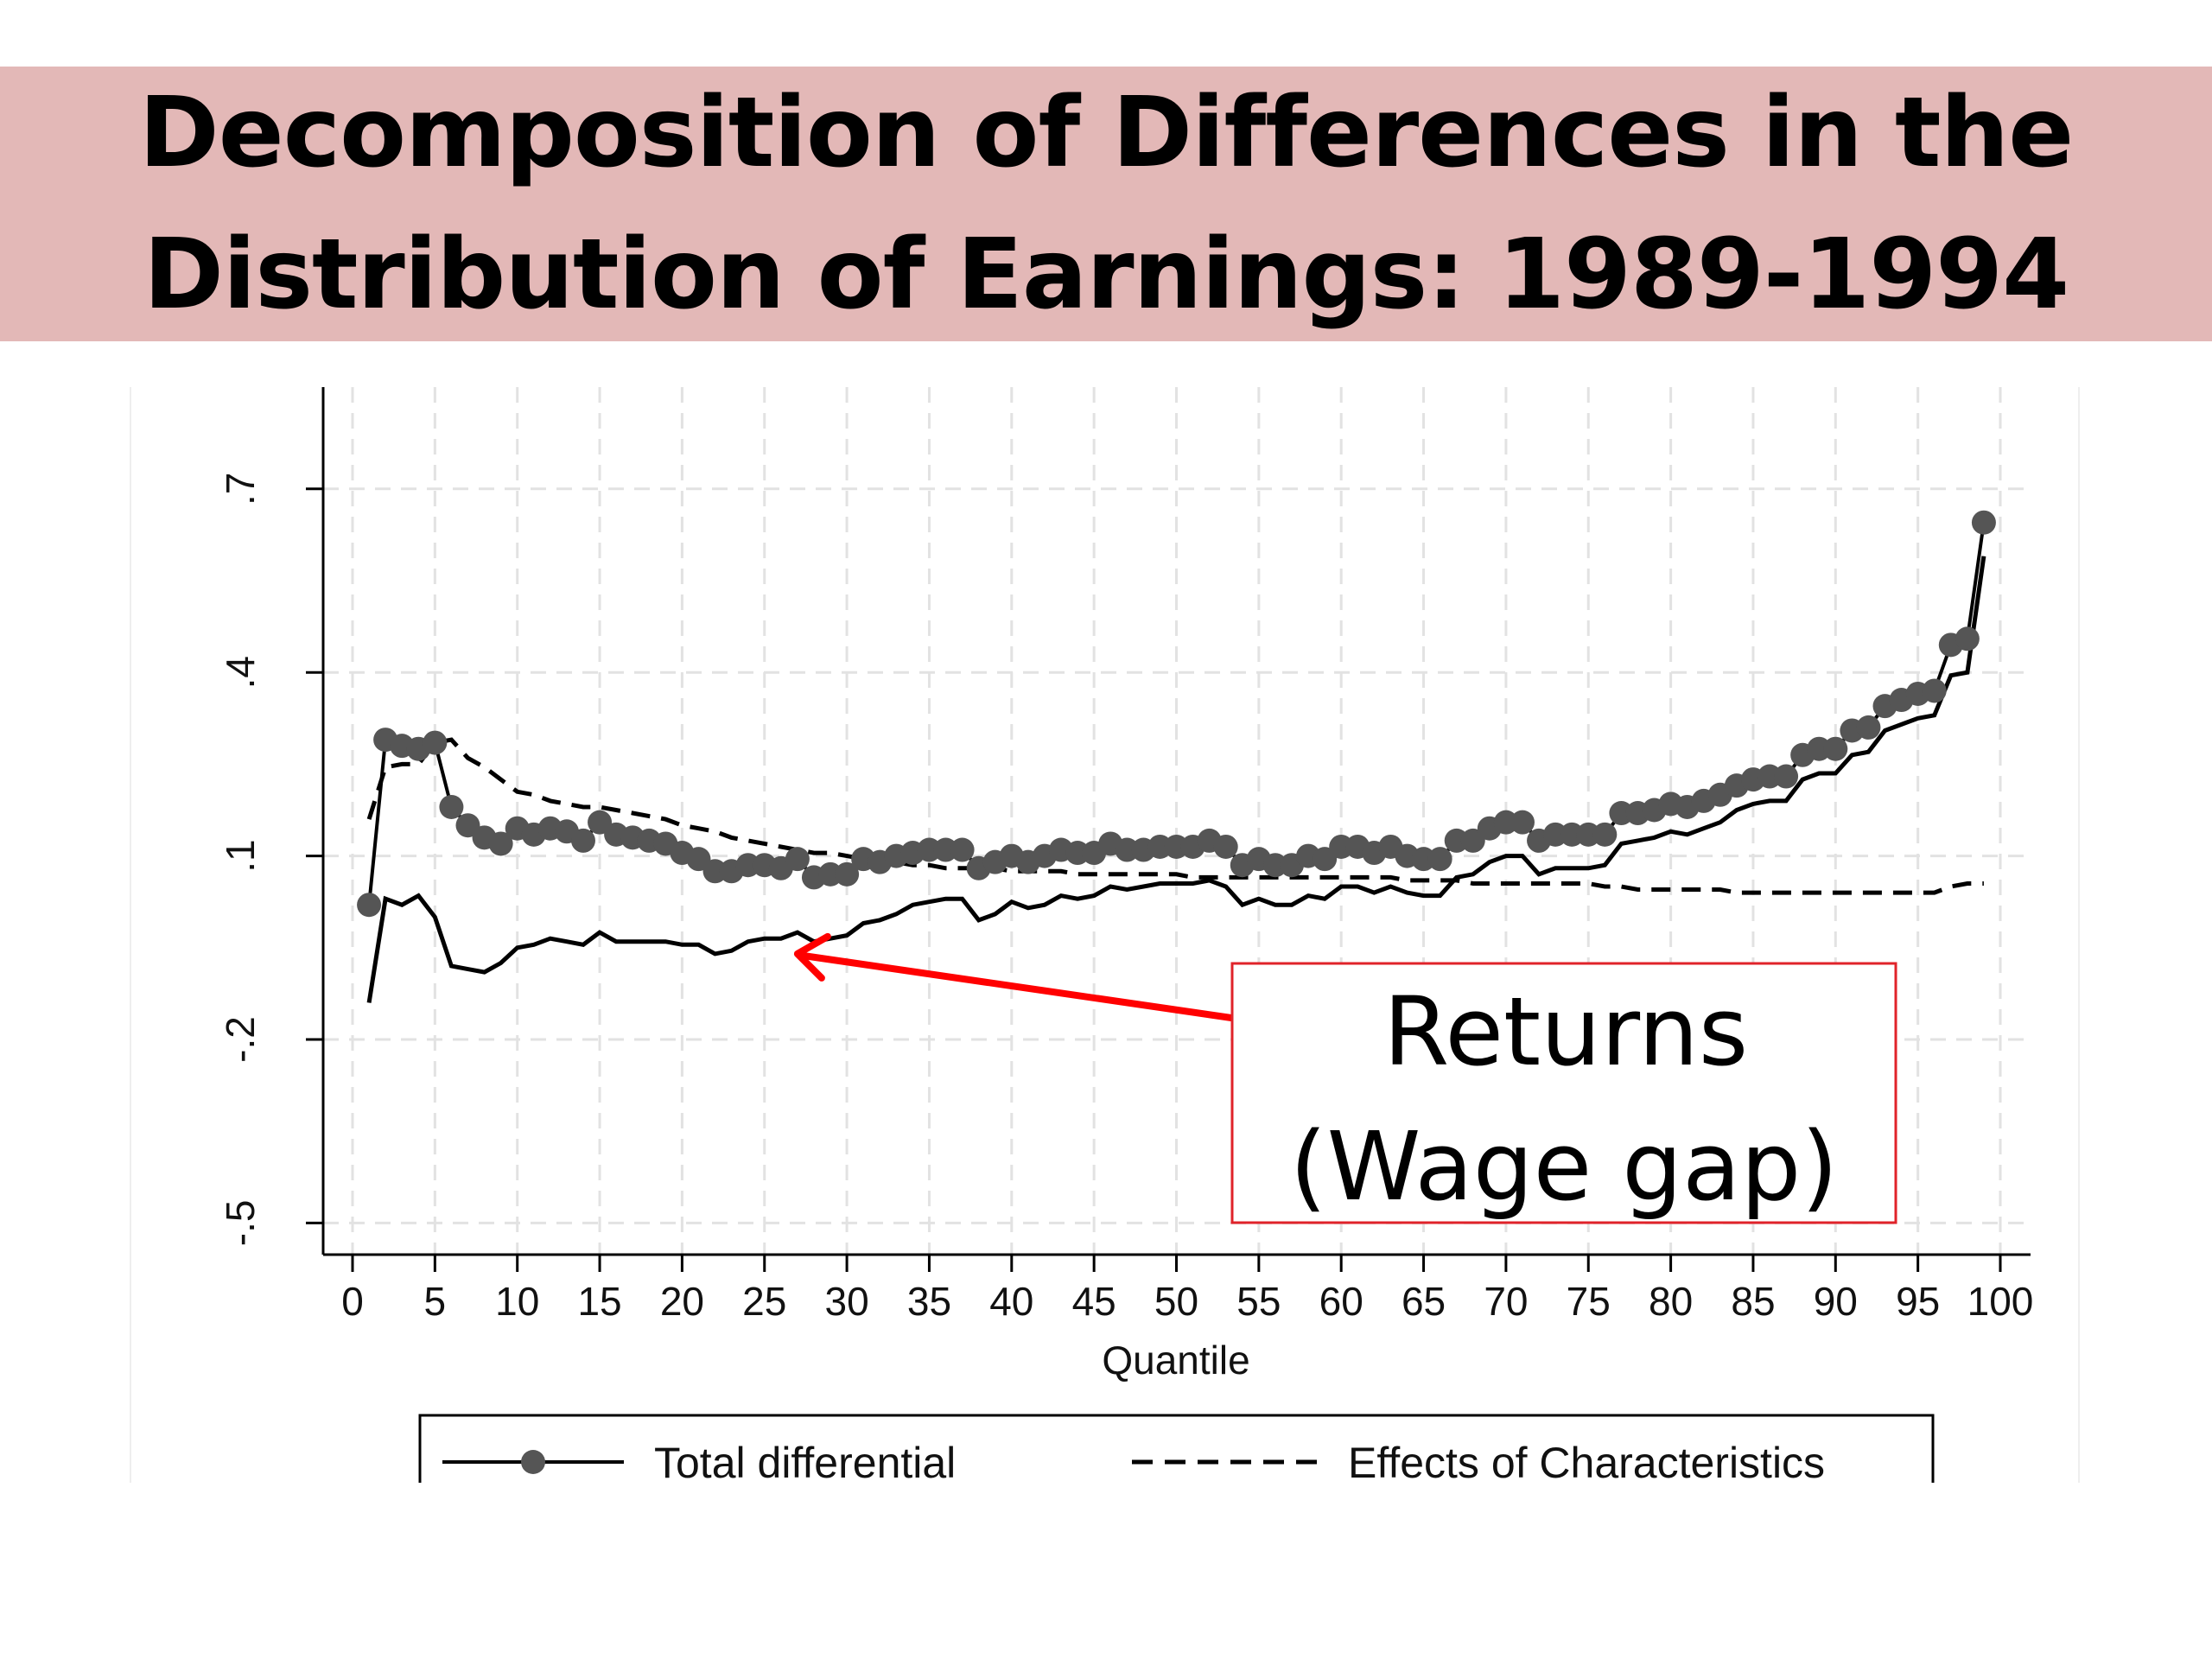 The image size is (2212, 1659). What do you see at coordinates (240, 1039) in the screenshot?
I see `y-tick-label: -.2` at bounding box center [240, 1039].